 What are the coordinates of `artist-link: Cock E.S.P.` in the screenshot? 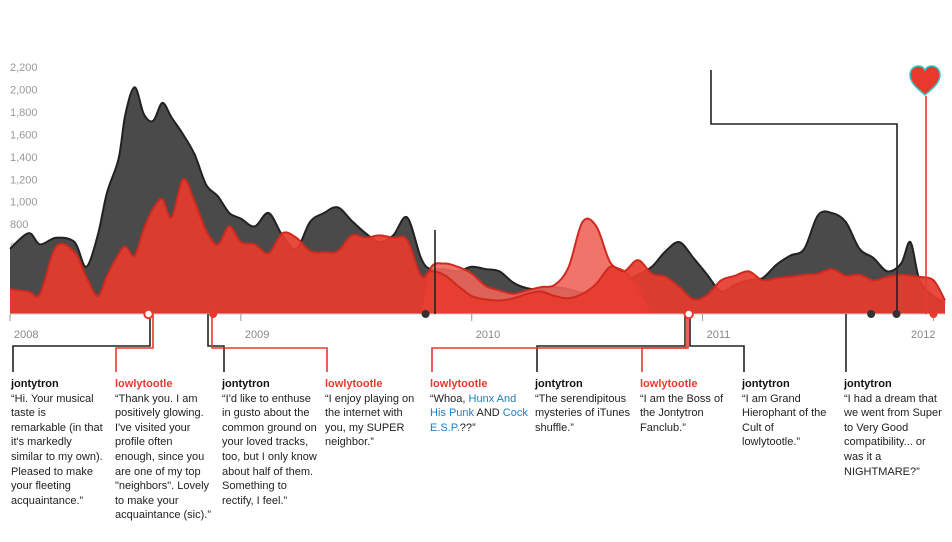 It's located at (479, 420).